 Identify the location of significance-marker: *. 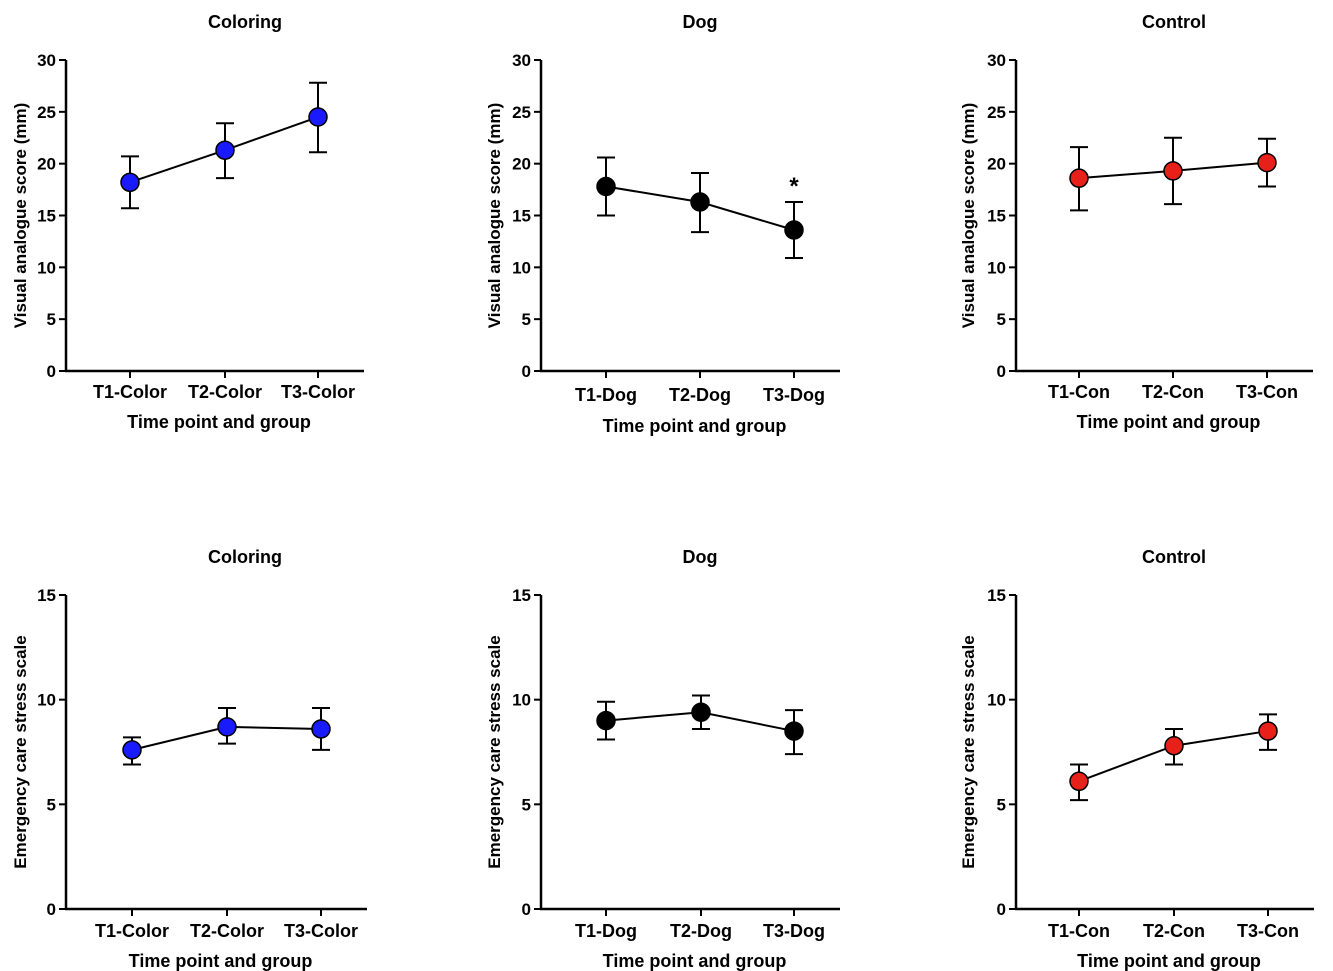
(794, 186).